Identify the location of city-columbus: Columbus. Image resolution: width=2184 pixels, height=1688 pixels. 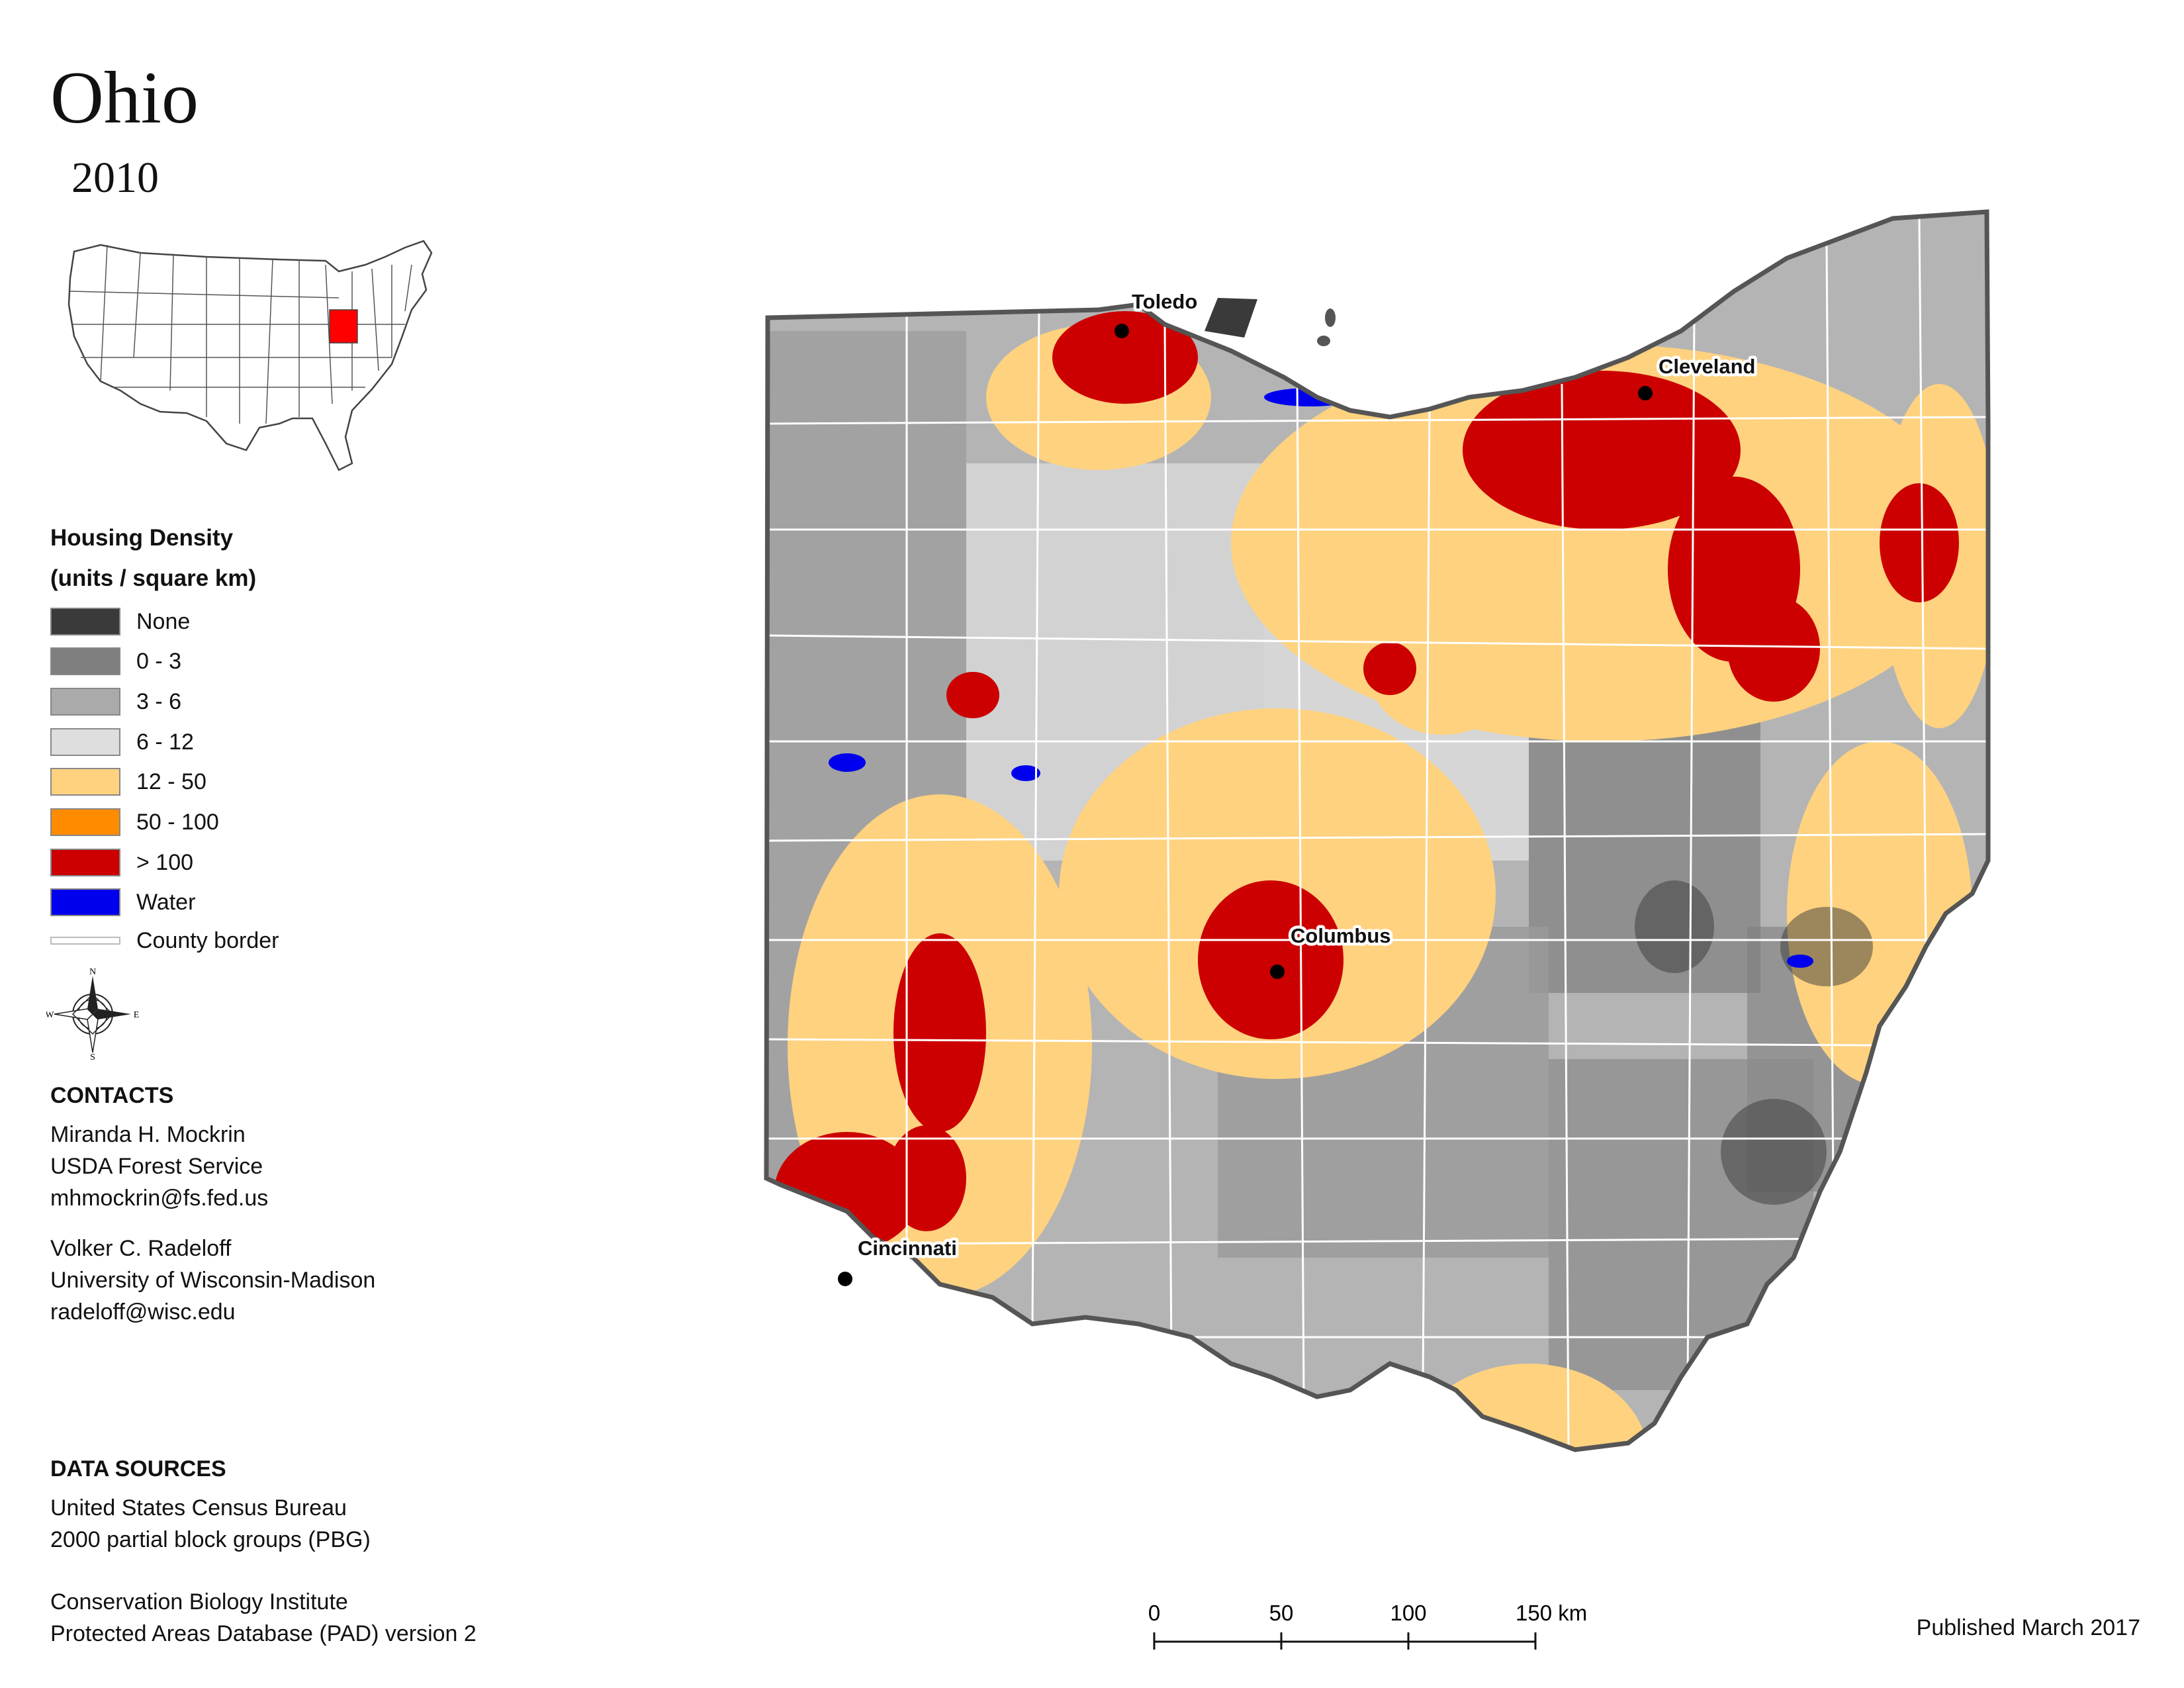
(1332, 950).